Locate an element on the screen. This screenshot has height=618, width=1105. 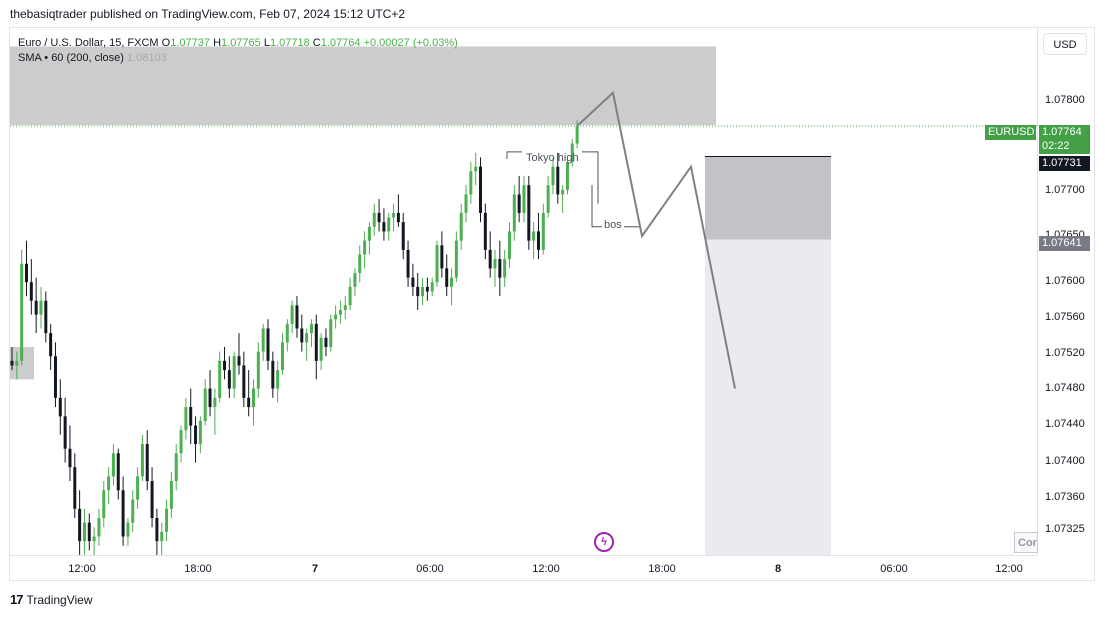
price-label: 1.07480 is located at coordinates (1065, 388).